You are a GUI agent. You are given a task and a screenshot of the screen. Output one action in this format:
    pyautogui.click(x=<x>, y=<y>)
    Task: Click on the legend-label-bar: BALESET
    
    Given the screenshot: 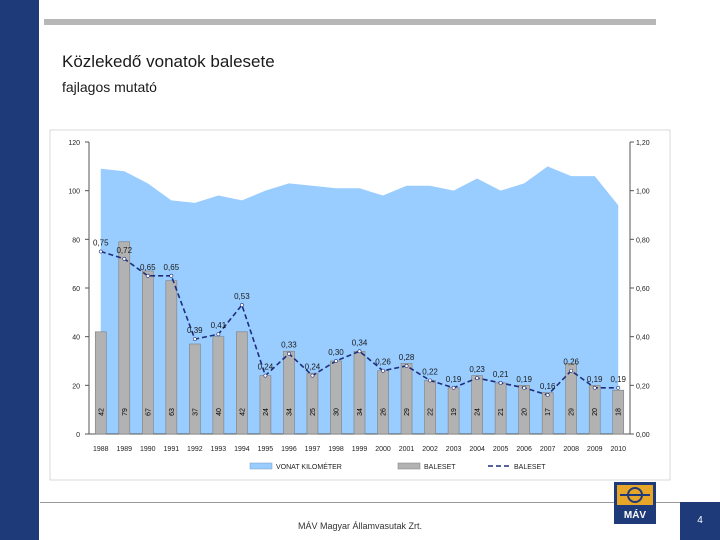 What is the action you would take?
    pyautogui.click(x=440, y=467)
    